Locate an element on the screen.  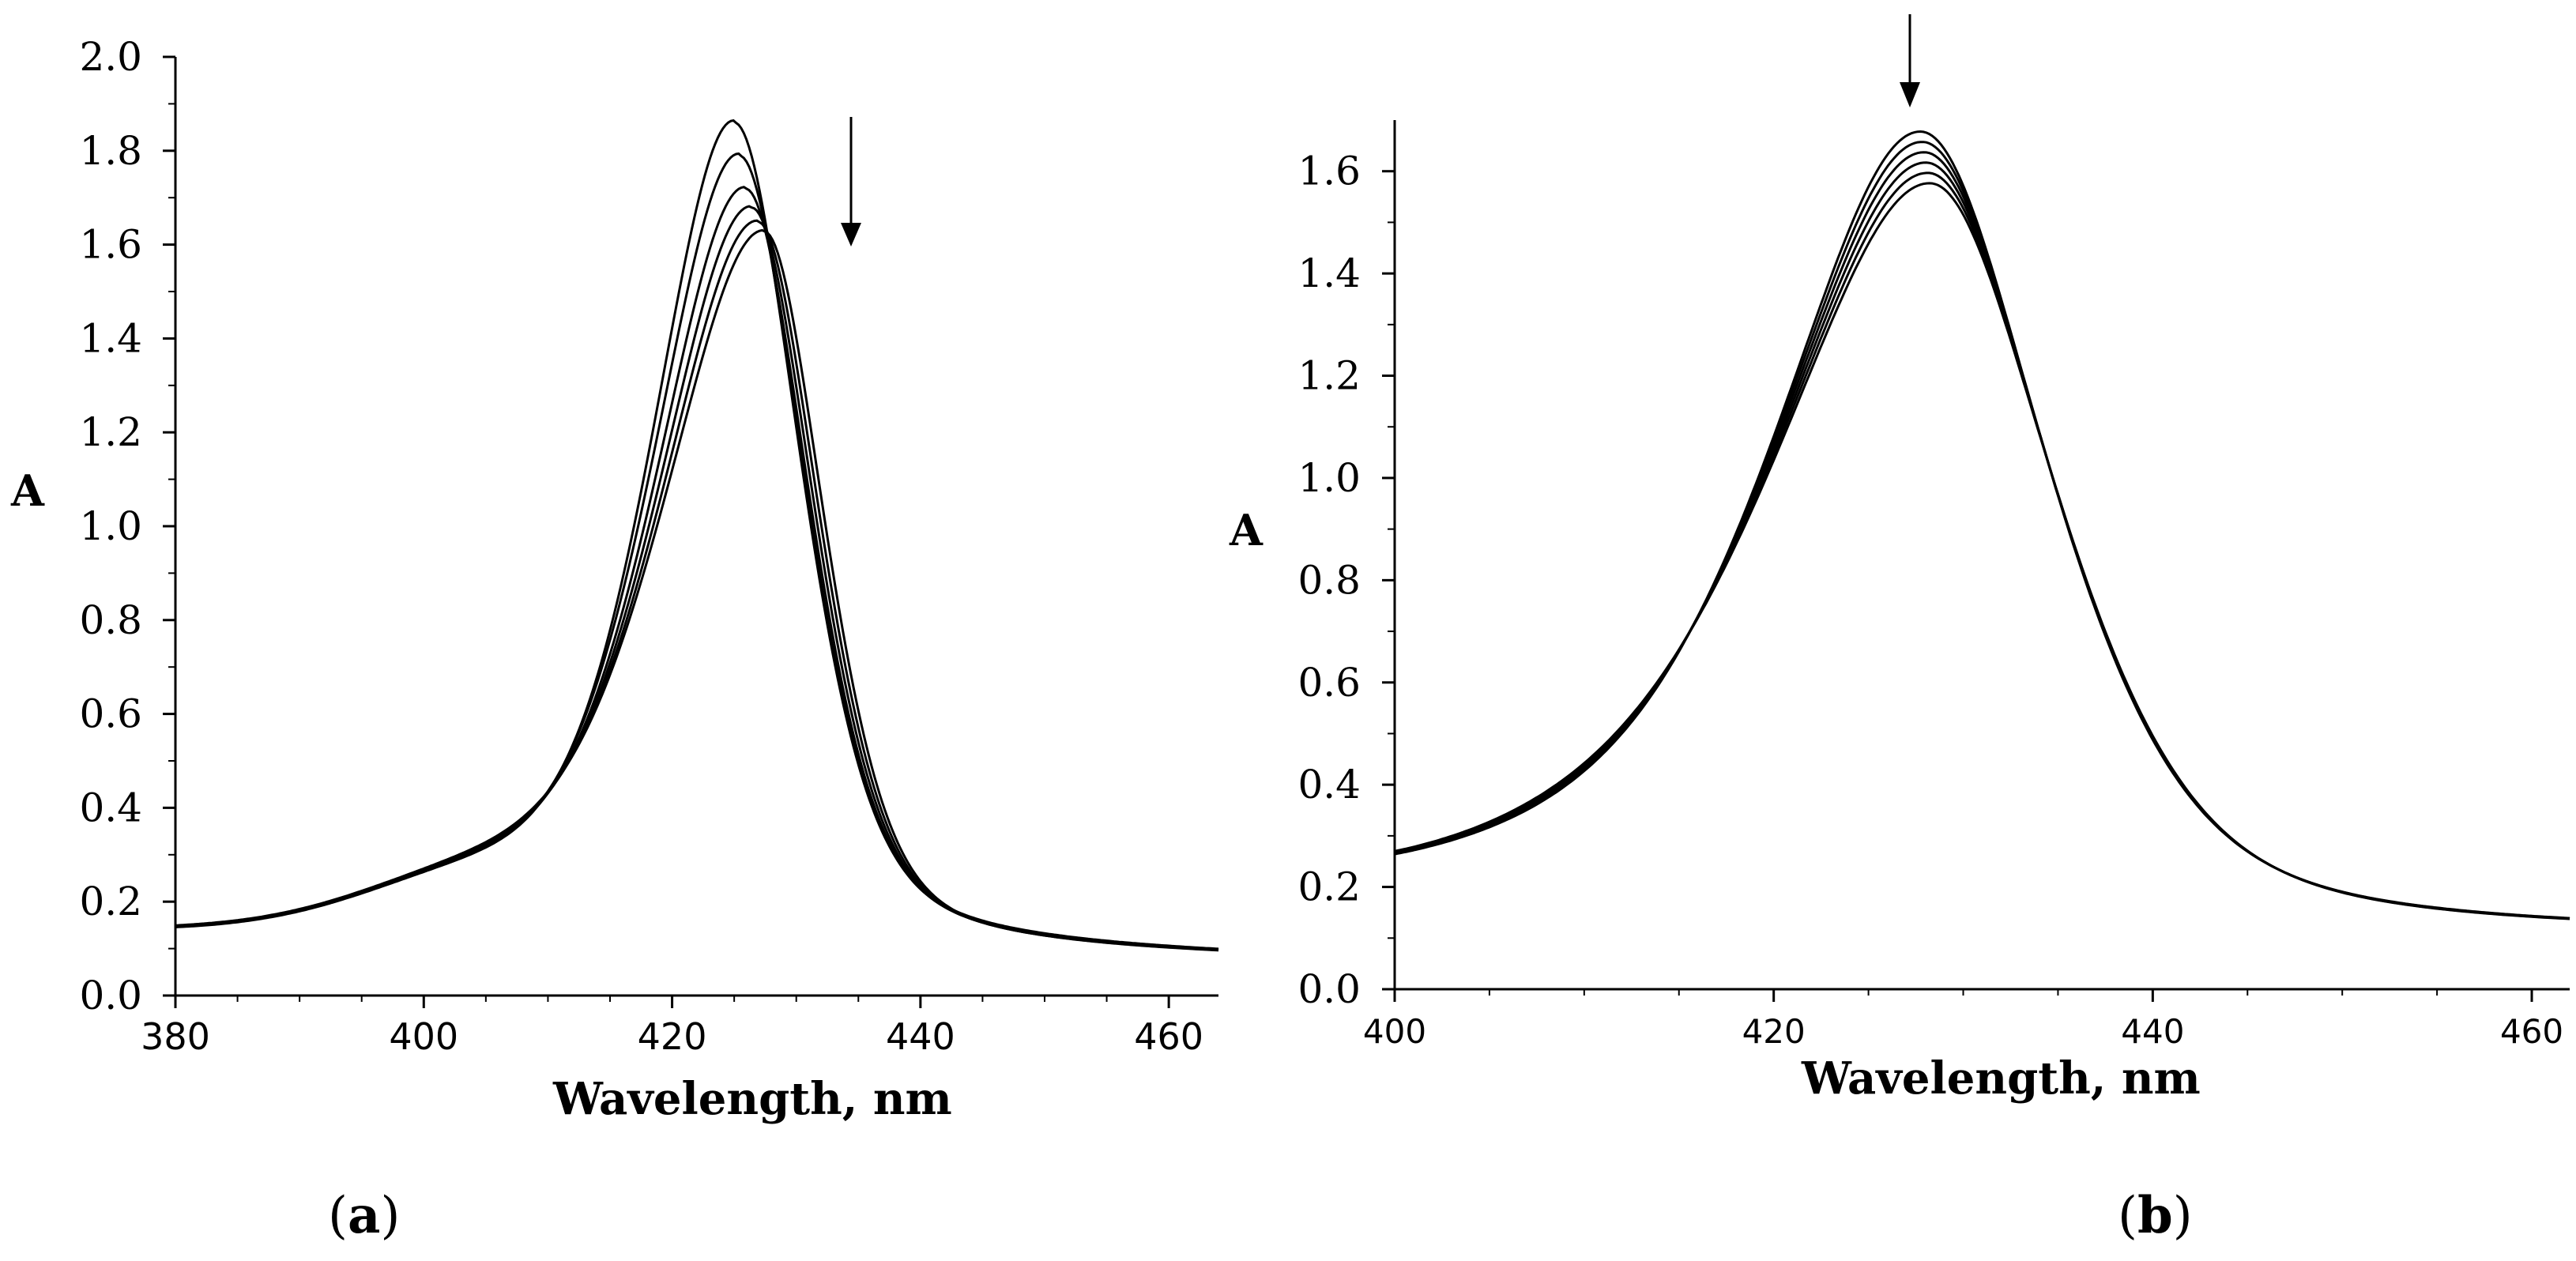
y-axis-label-a: A is located at coordinates (27, 490).